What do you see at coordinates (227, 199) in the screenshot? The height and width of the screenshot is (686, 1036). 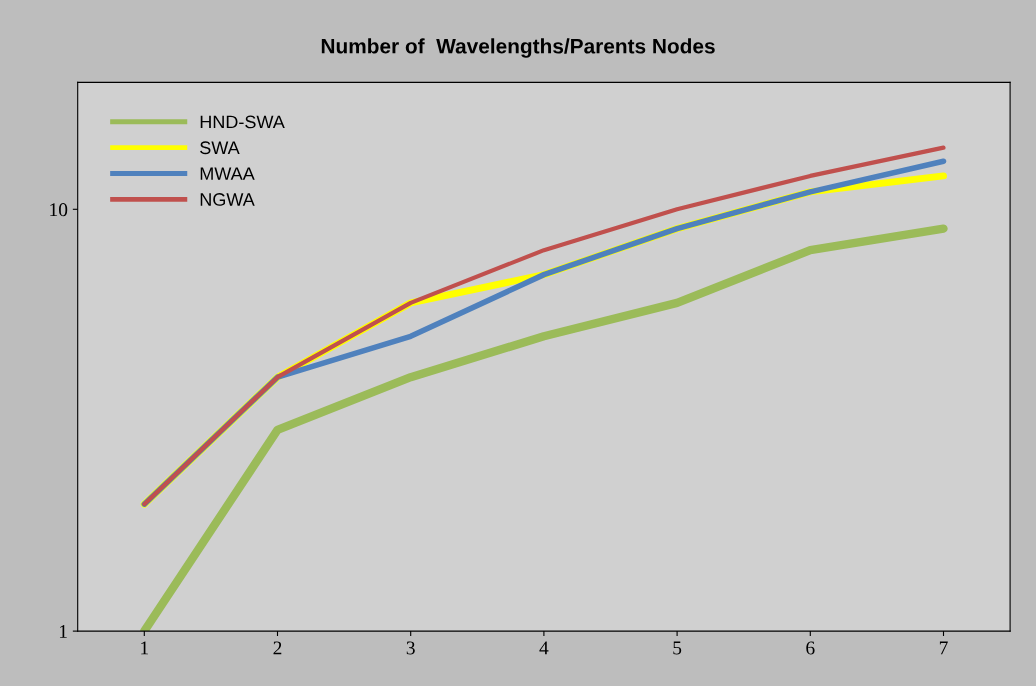 I see `legend-label: NGWA` at bounding box center [227, 199].